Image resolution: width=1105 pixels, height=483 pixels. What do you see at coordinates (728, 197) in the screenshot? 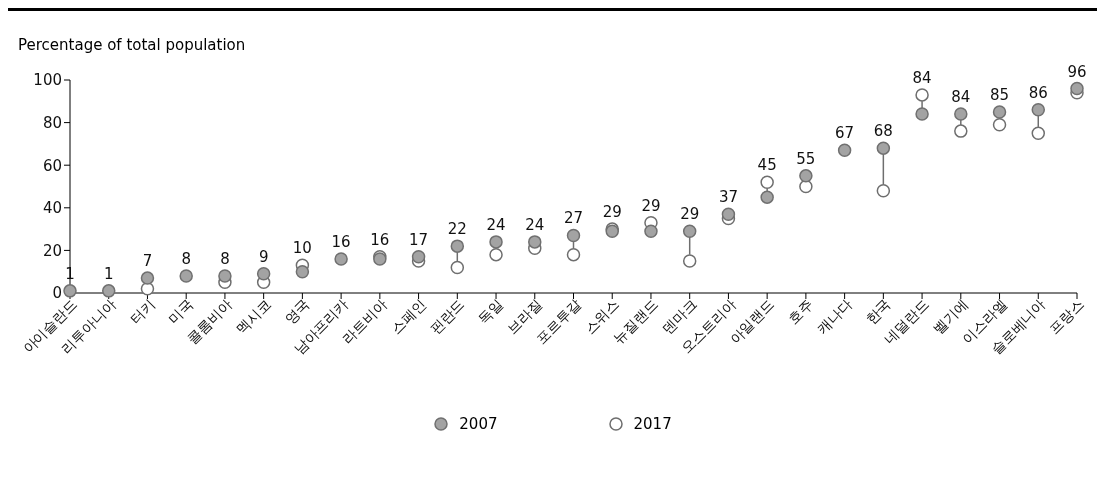
I see `data-label: 37` at bounding box center [728, 197].